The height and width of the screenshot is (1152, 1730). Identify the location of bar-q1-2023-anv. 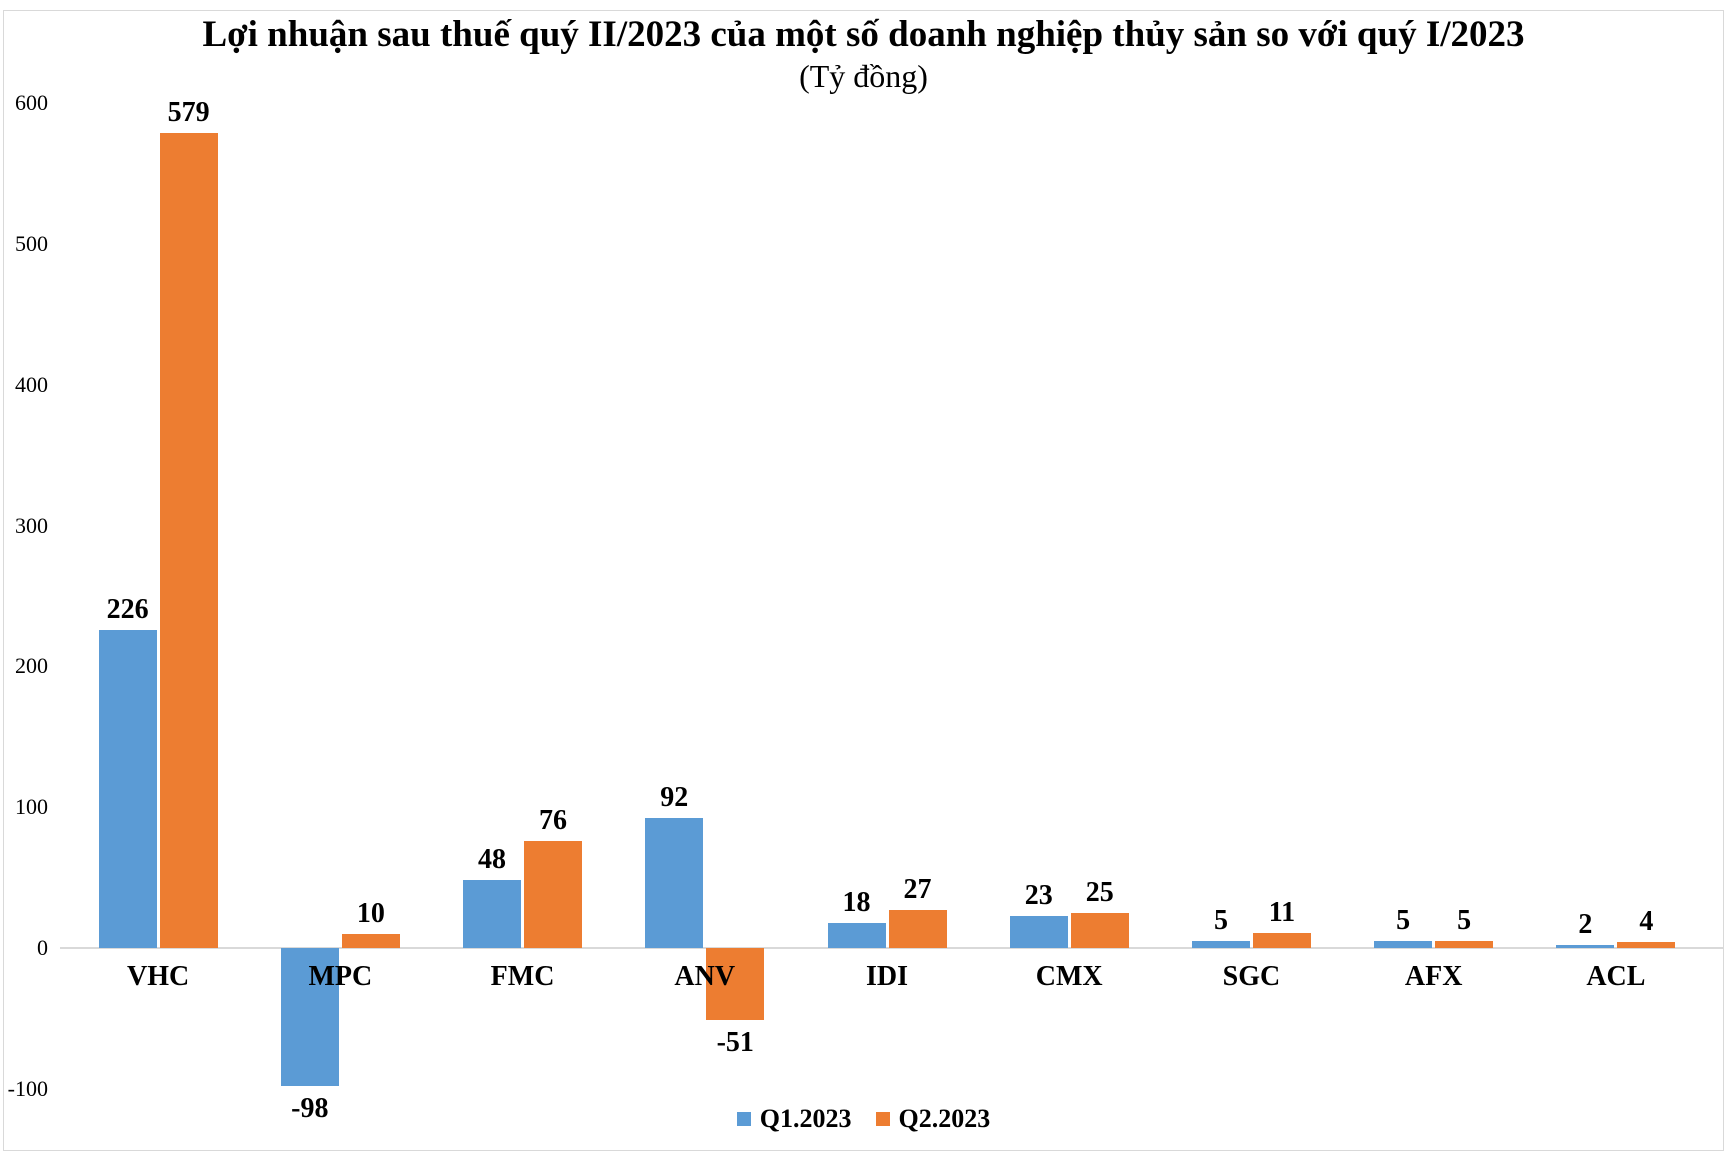
(674, 883).